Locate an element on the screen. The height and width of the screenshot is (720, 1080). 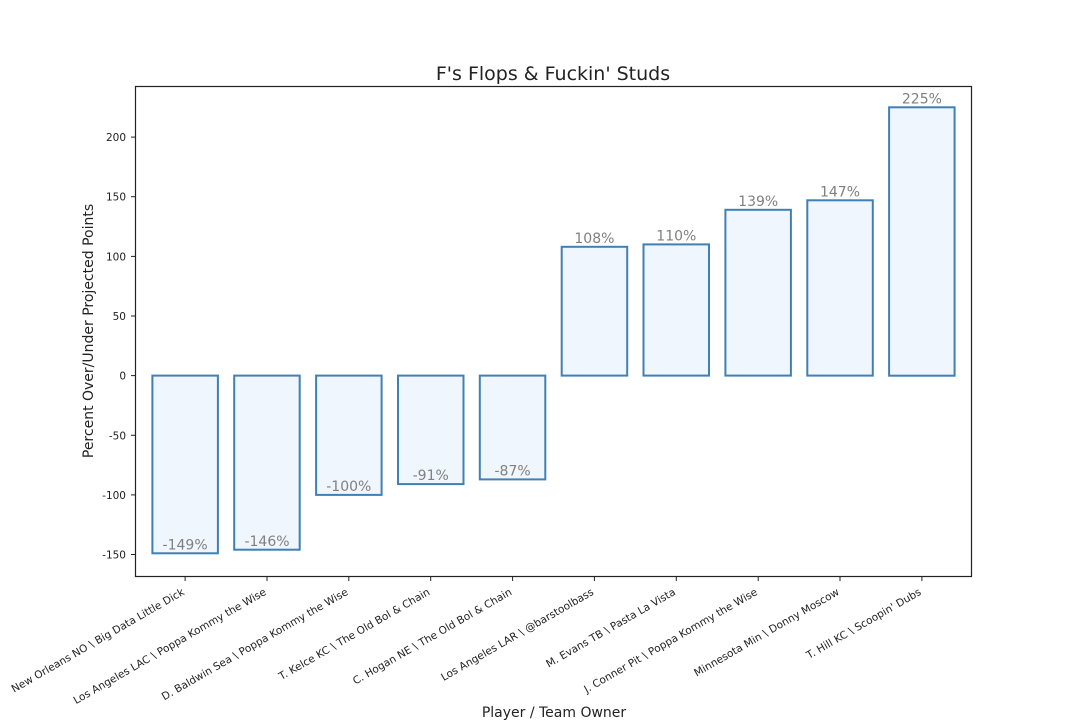
y-tick-label-3: -50 is located at coordinates (117, 436).